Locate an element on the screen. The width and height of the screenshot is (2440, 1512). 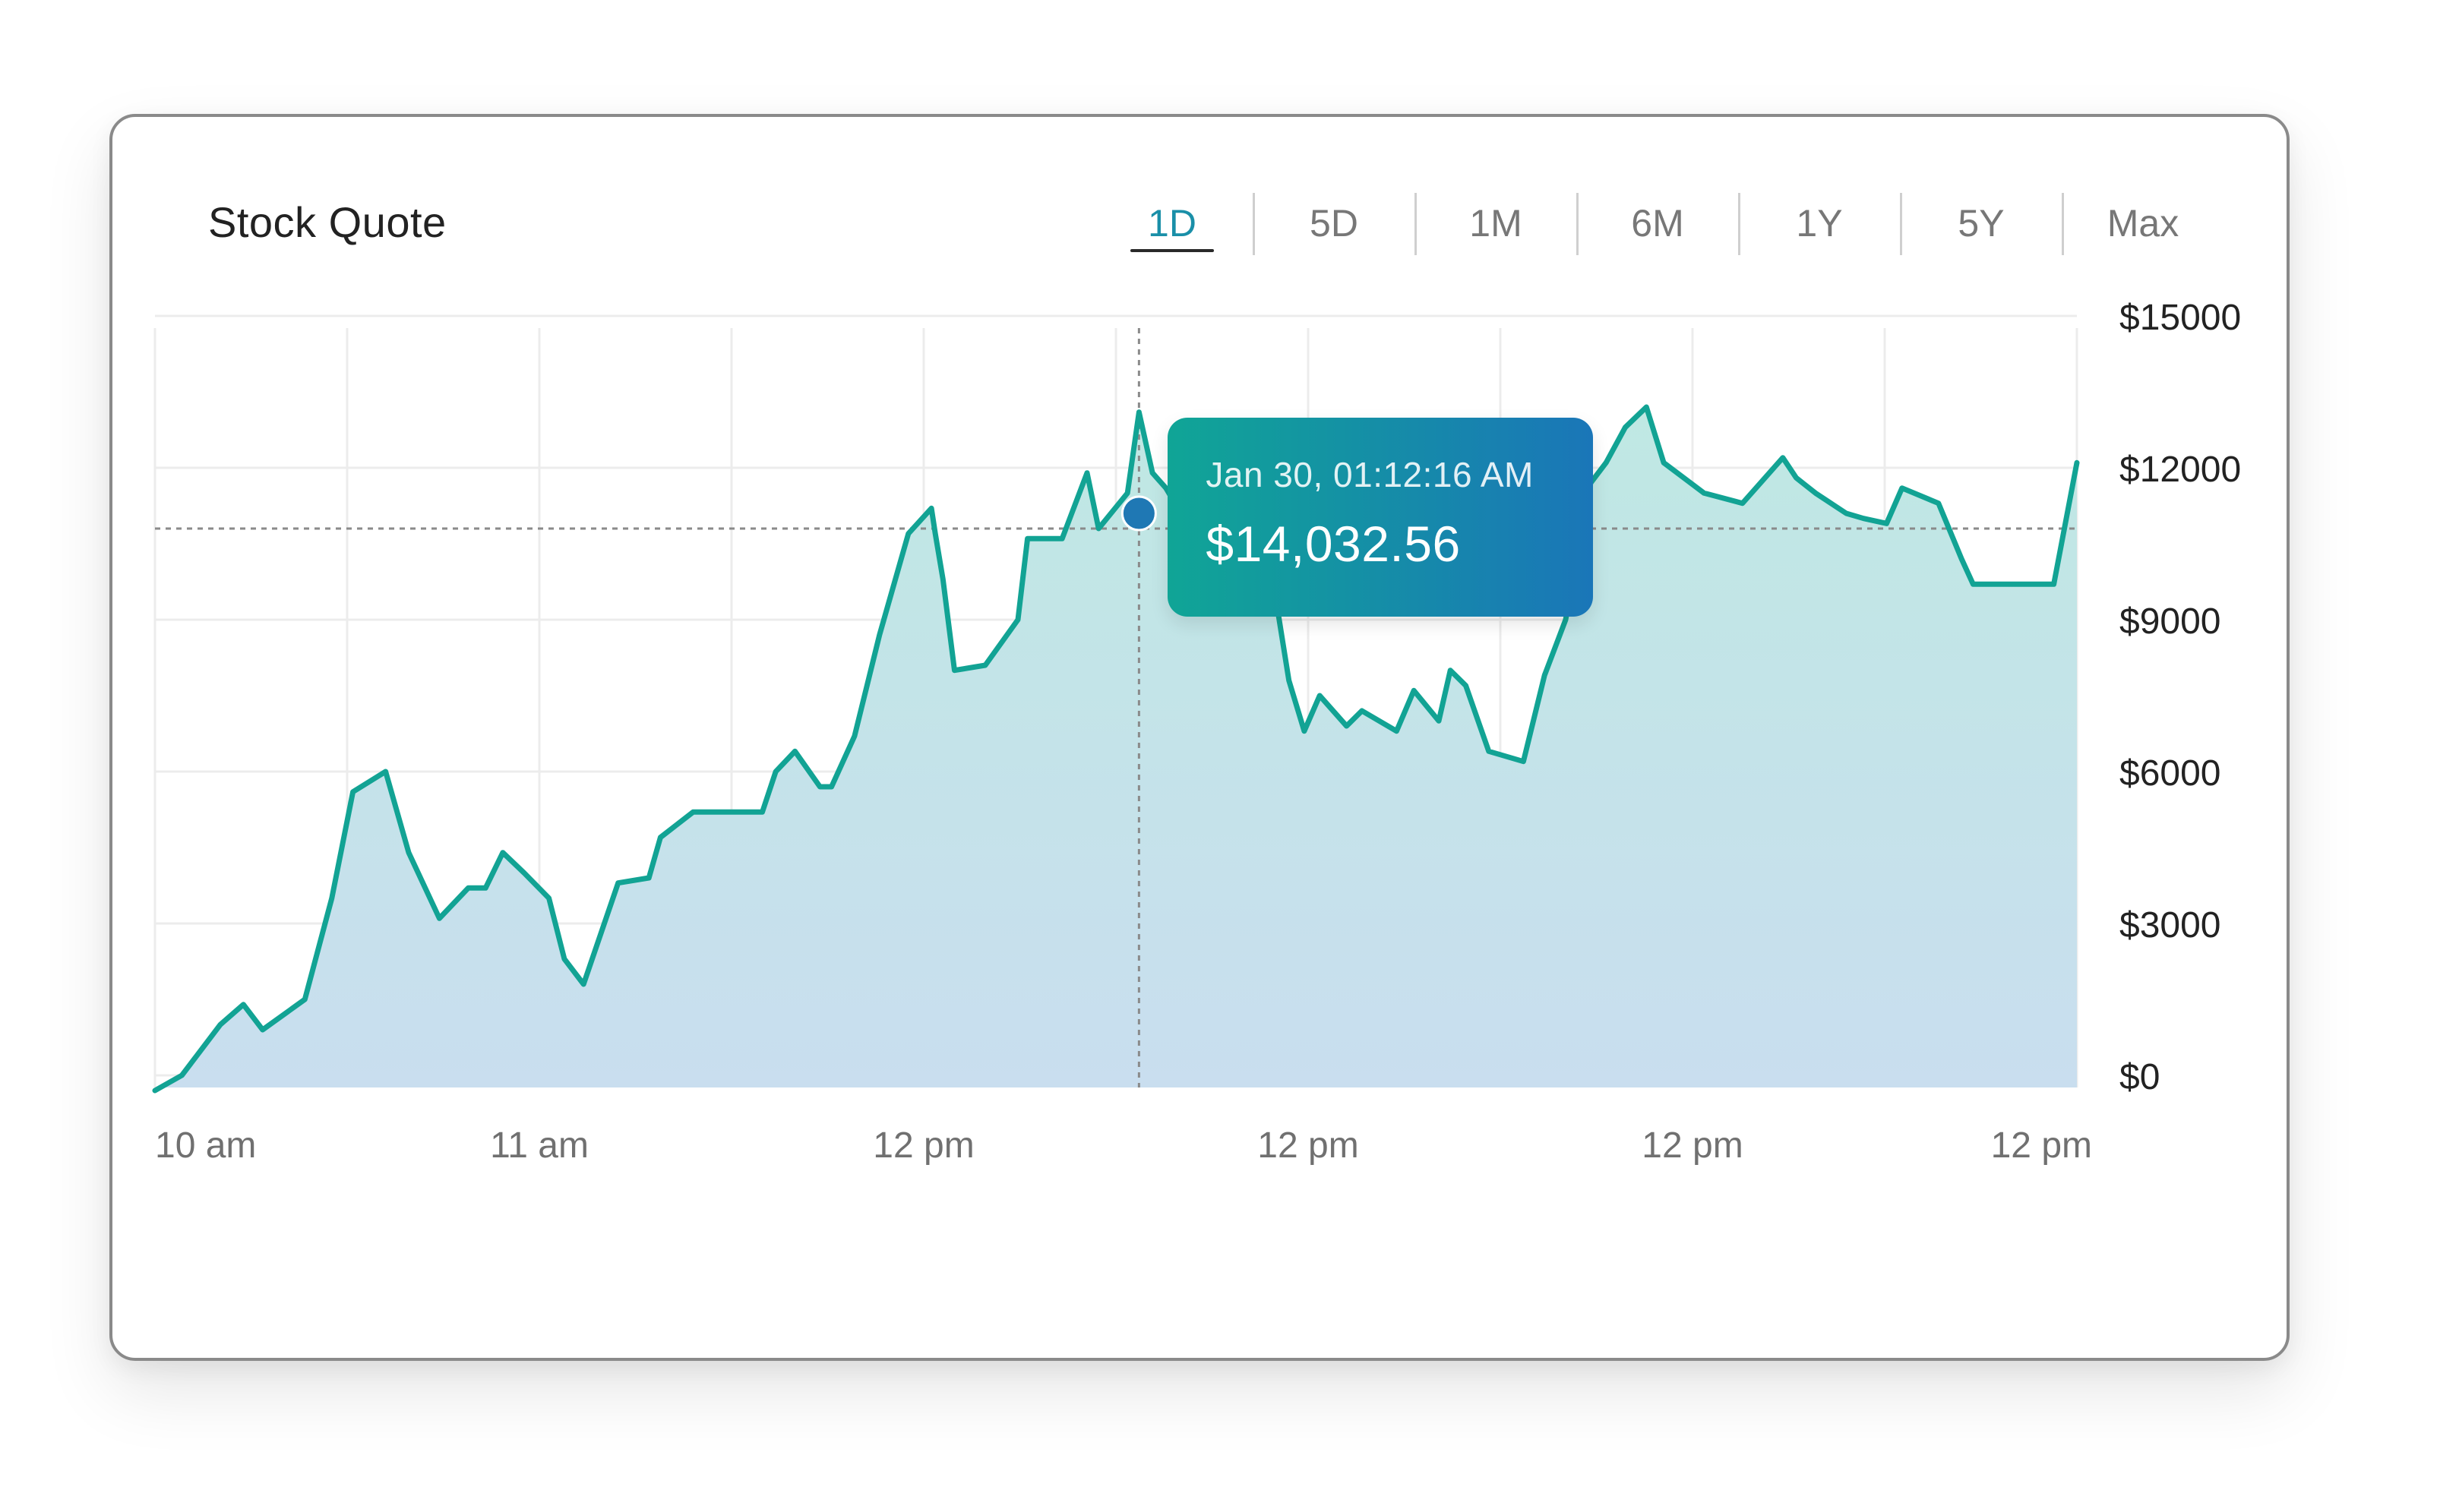
tooltip-date: Jan 30, 01:12:16 AM is located at coordinates (1370, 474).